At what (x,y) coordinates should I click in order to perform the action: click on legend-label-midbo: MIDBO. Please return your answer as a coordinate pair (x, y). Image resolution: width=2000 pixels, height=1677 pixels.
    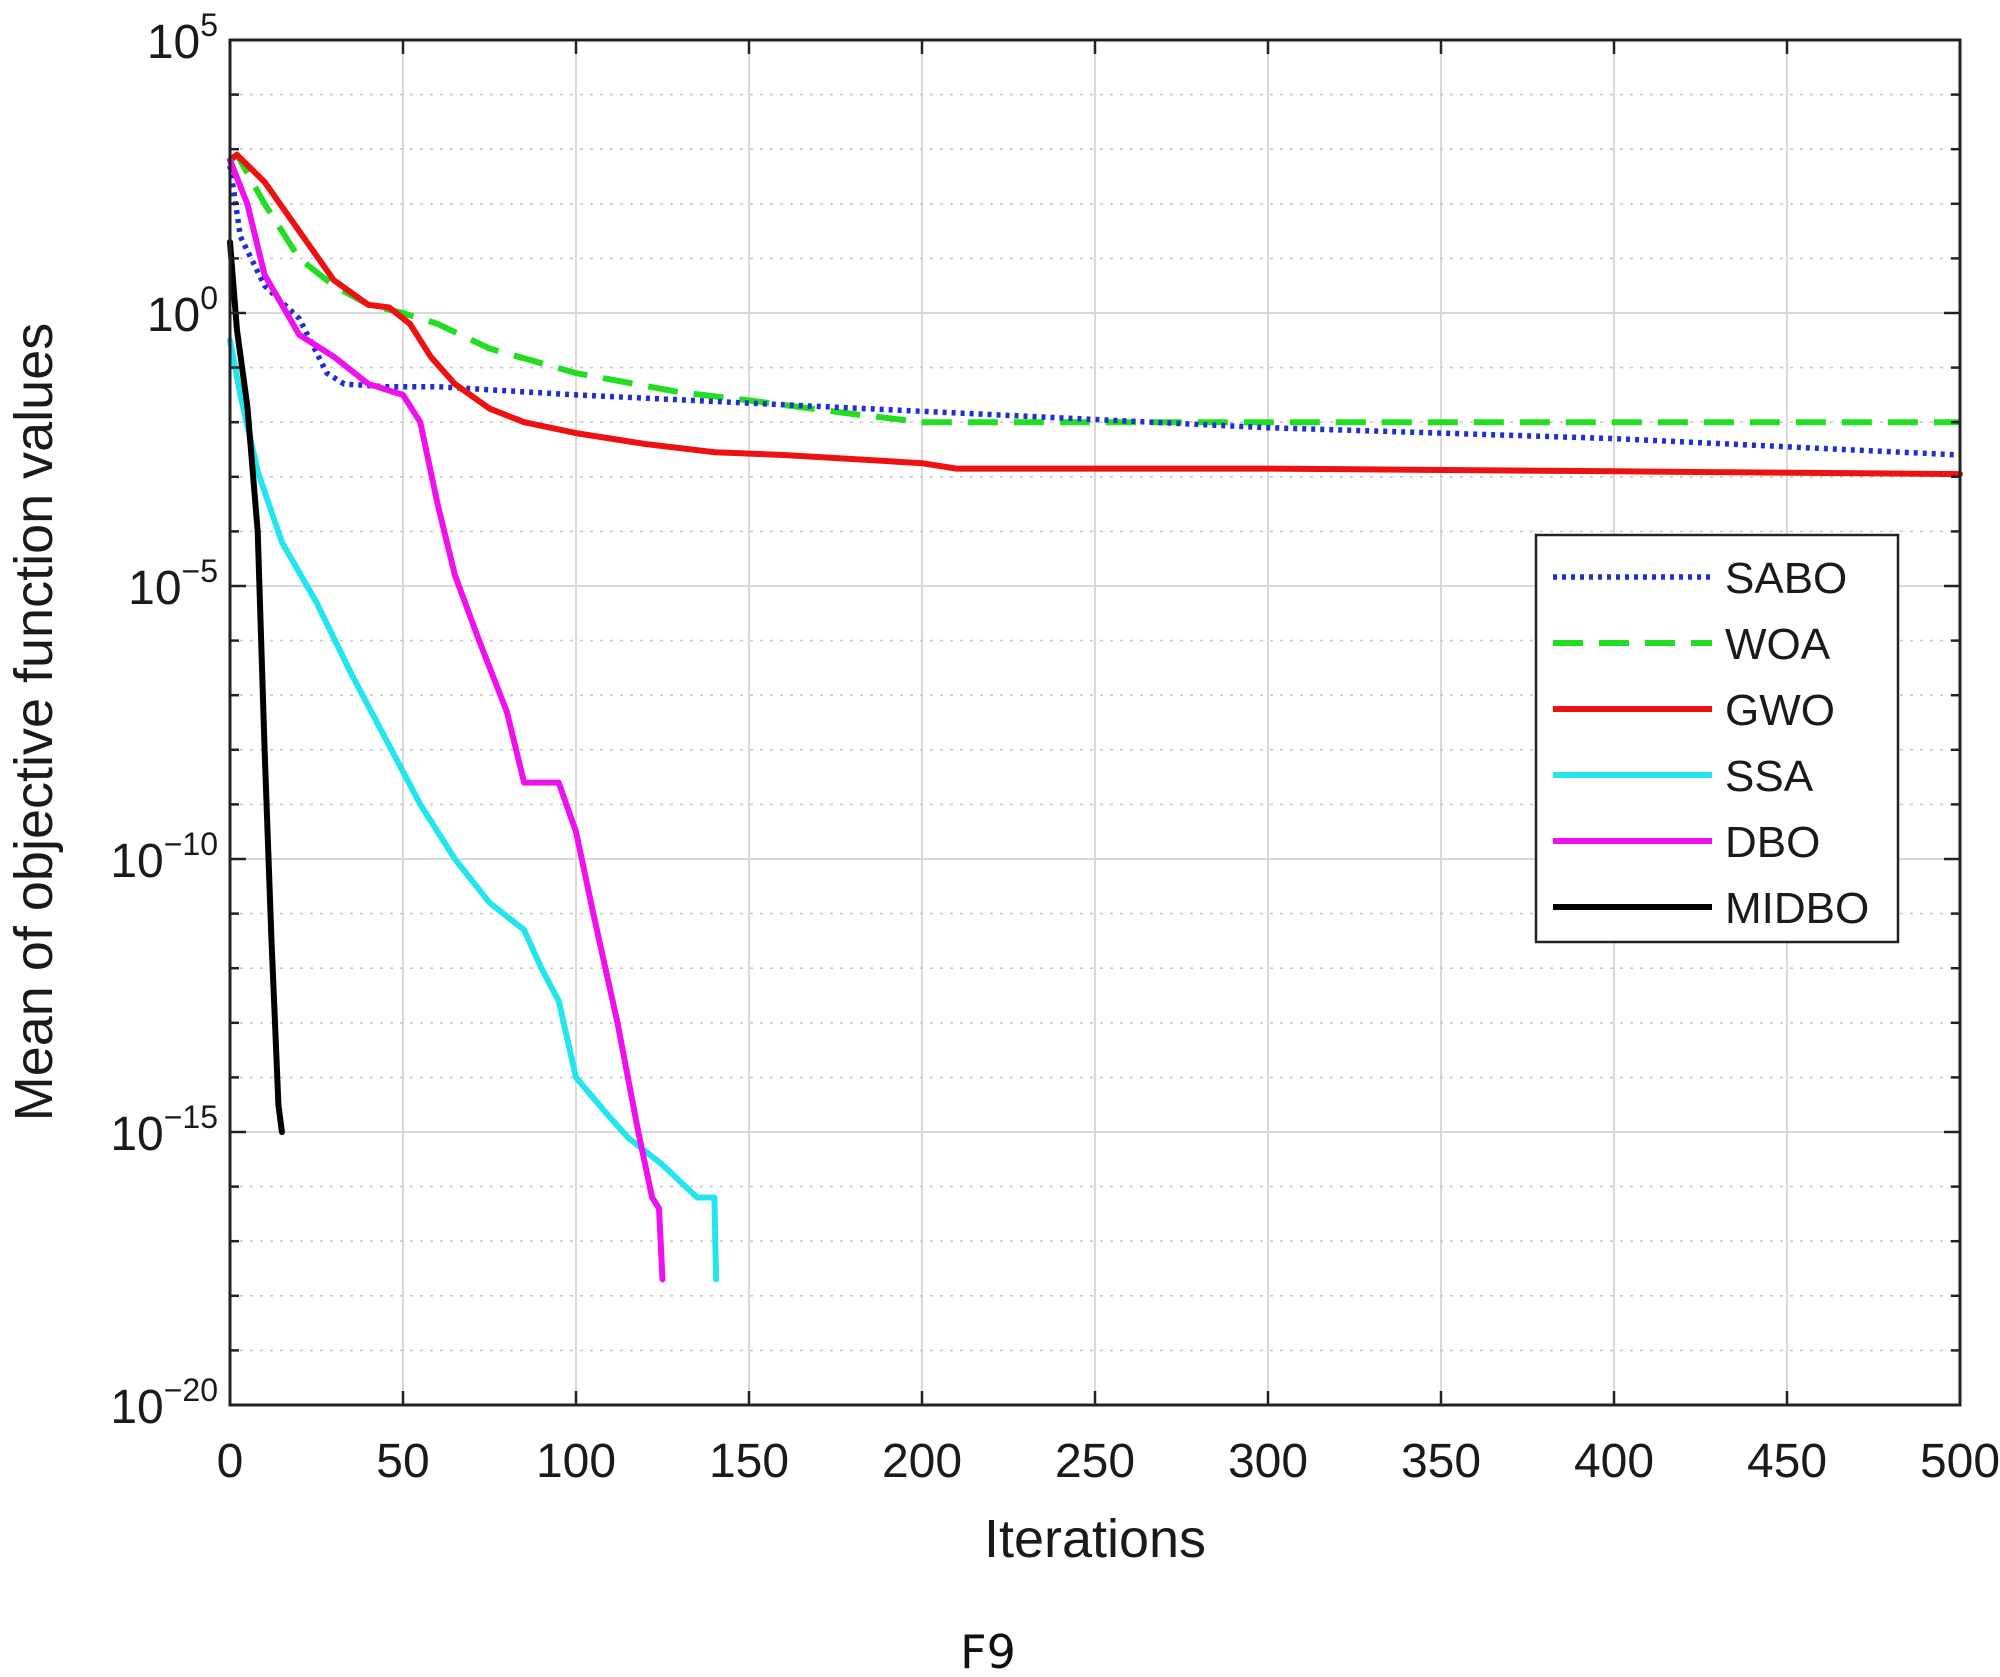
    Looking at the image, I should click on (1797, 908).